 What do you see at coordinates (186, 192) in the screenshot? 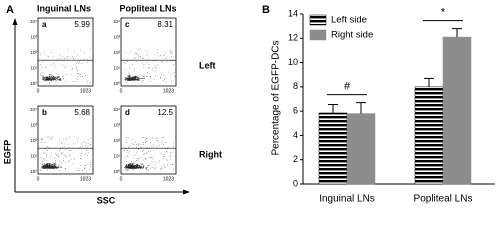
I see `arrow-head` at bounding box center [186, 192].